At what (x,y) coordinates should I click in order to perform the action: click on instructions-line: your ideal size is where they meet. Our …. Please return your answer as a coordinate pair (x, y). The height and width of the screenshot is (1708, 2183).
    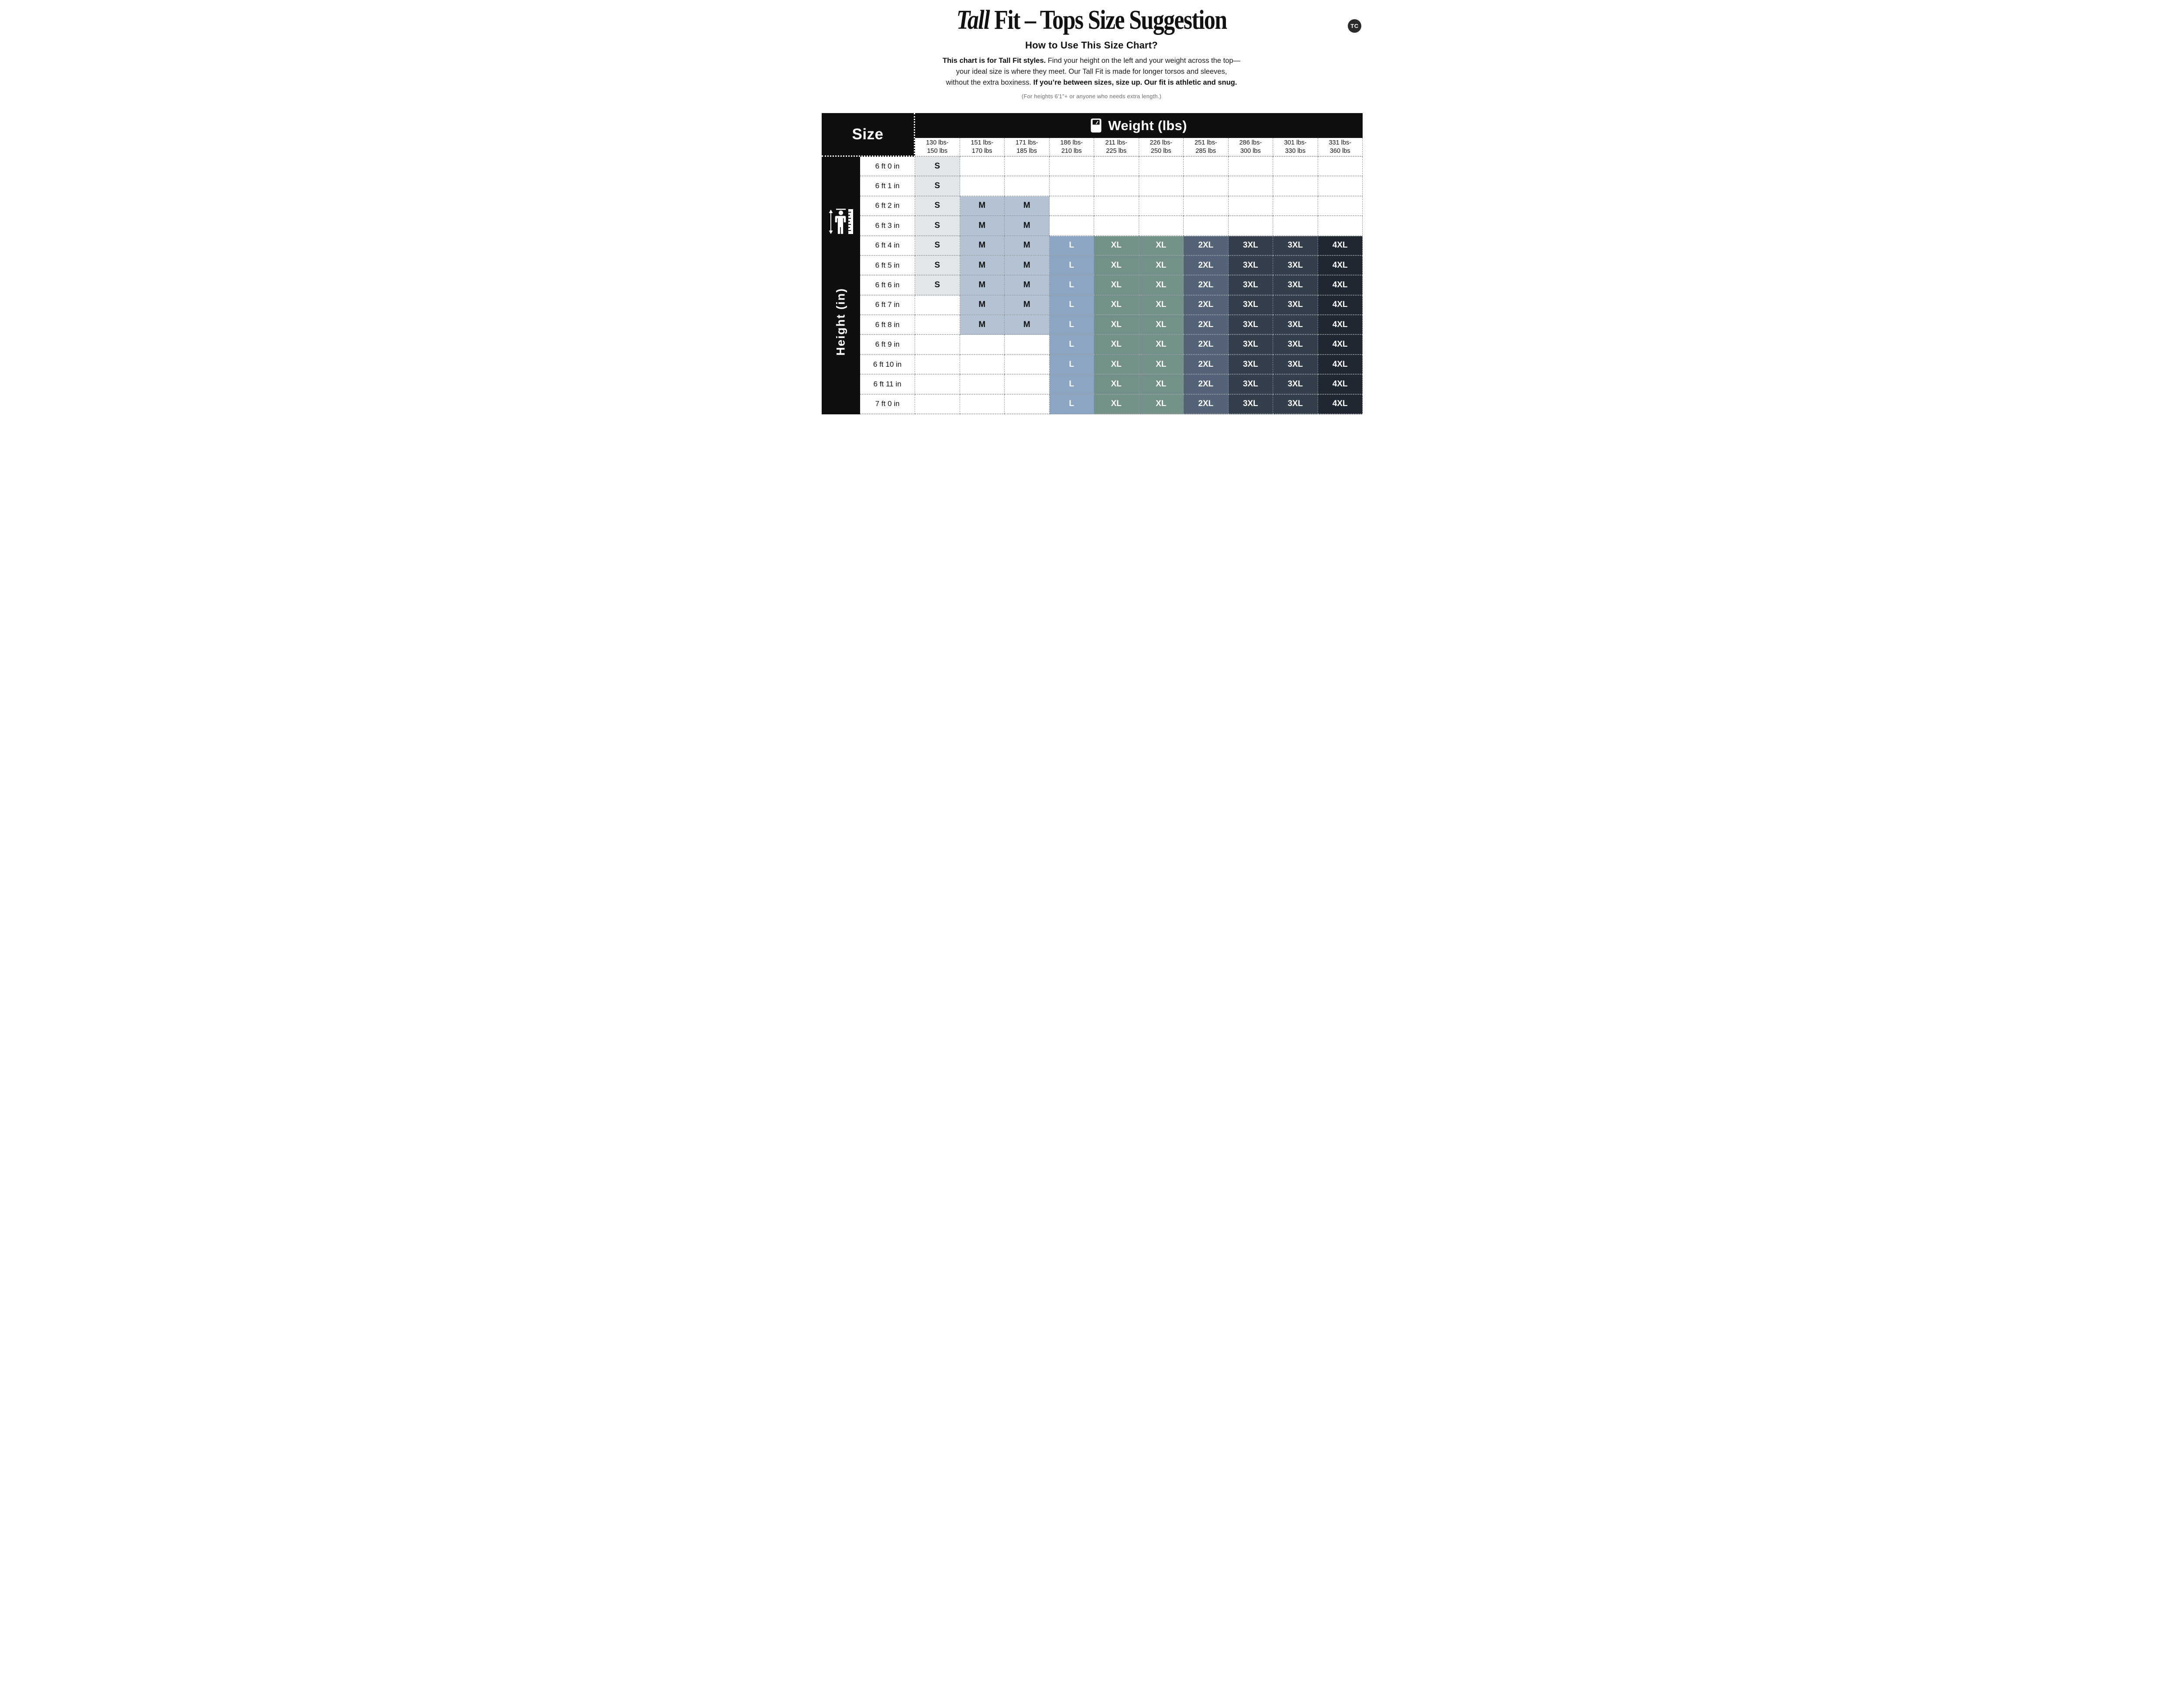
    Looking at the image, I should click on (1091, 72).